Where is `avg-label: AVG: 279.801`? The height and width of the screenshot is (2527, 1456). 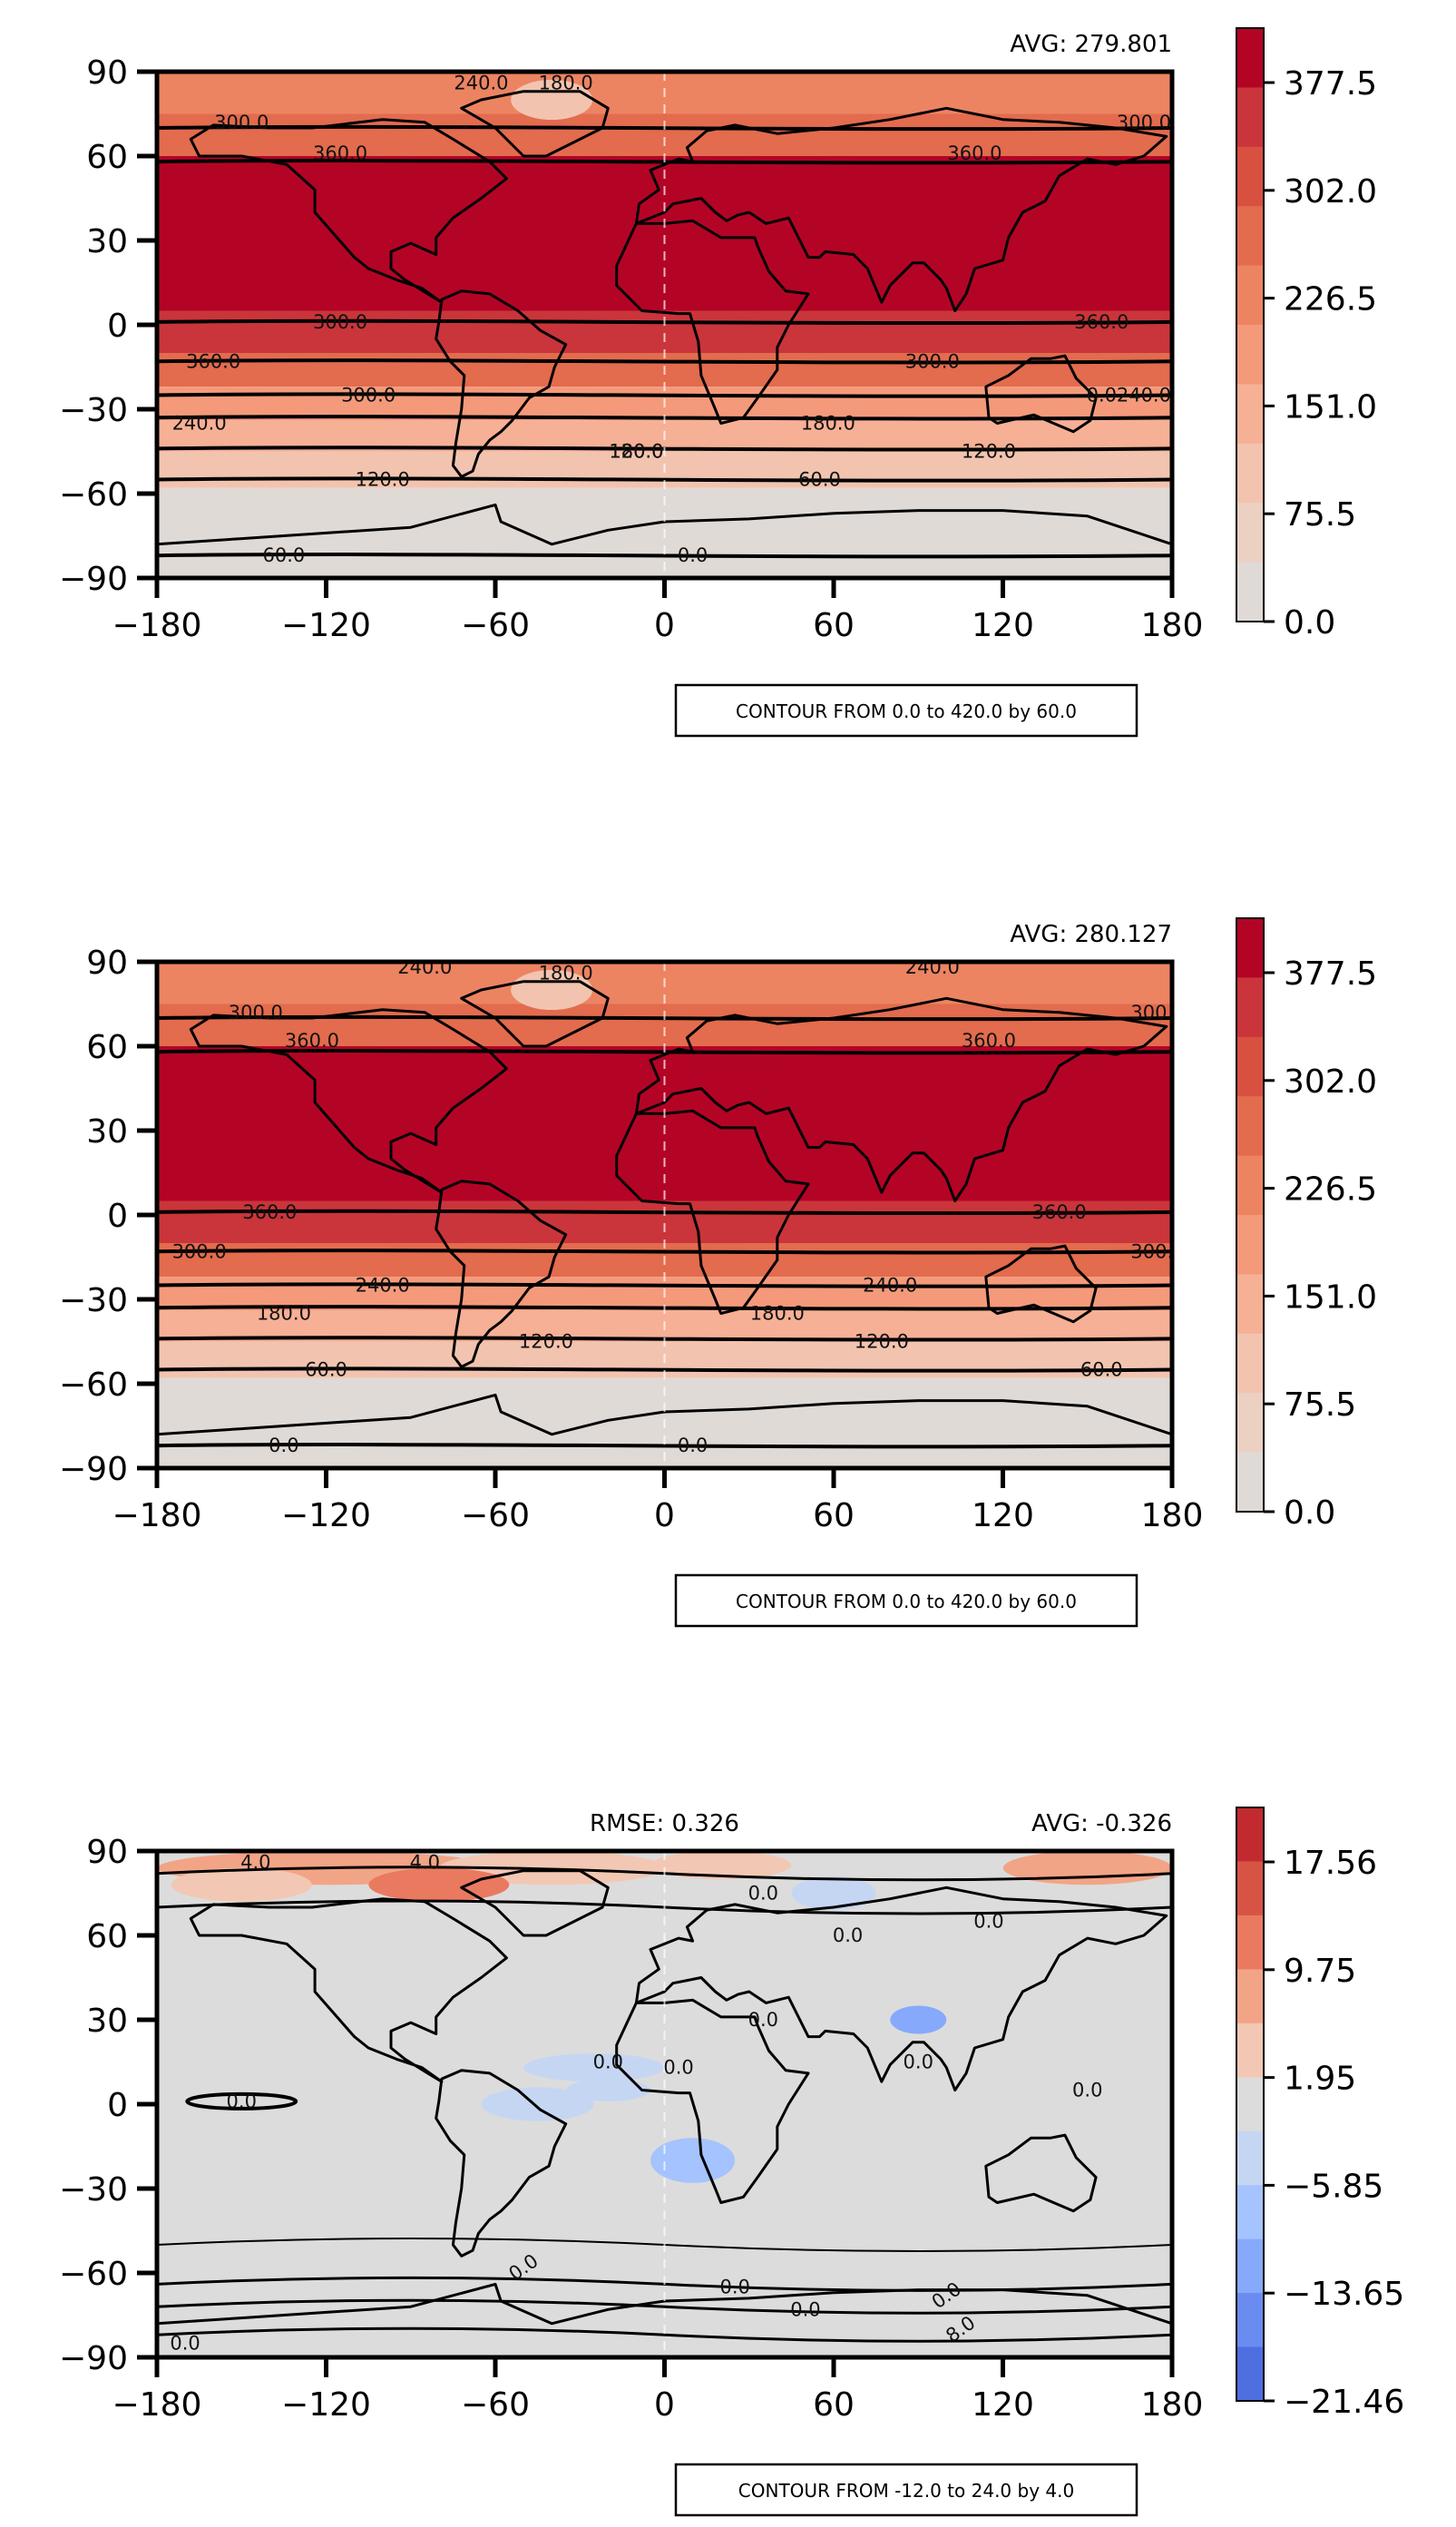 avg-label: AVG: 279.801 is located at coordinates (1091, 44).